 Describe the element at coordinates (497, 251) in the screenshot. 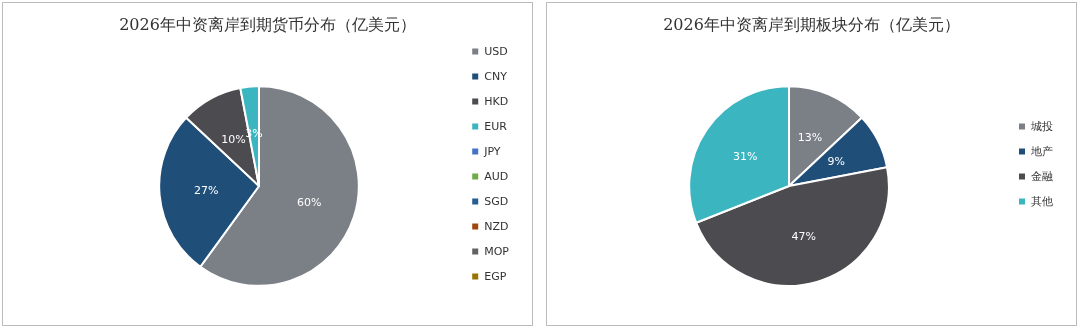

I see `legend-label: MOP` at that location.